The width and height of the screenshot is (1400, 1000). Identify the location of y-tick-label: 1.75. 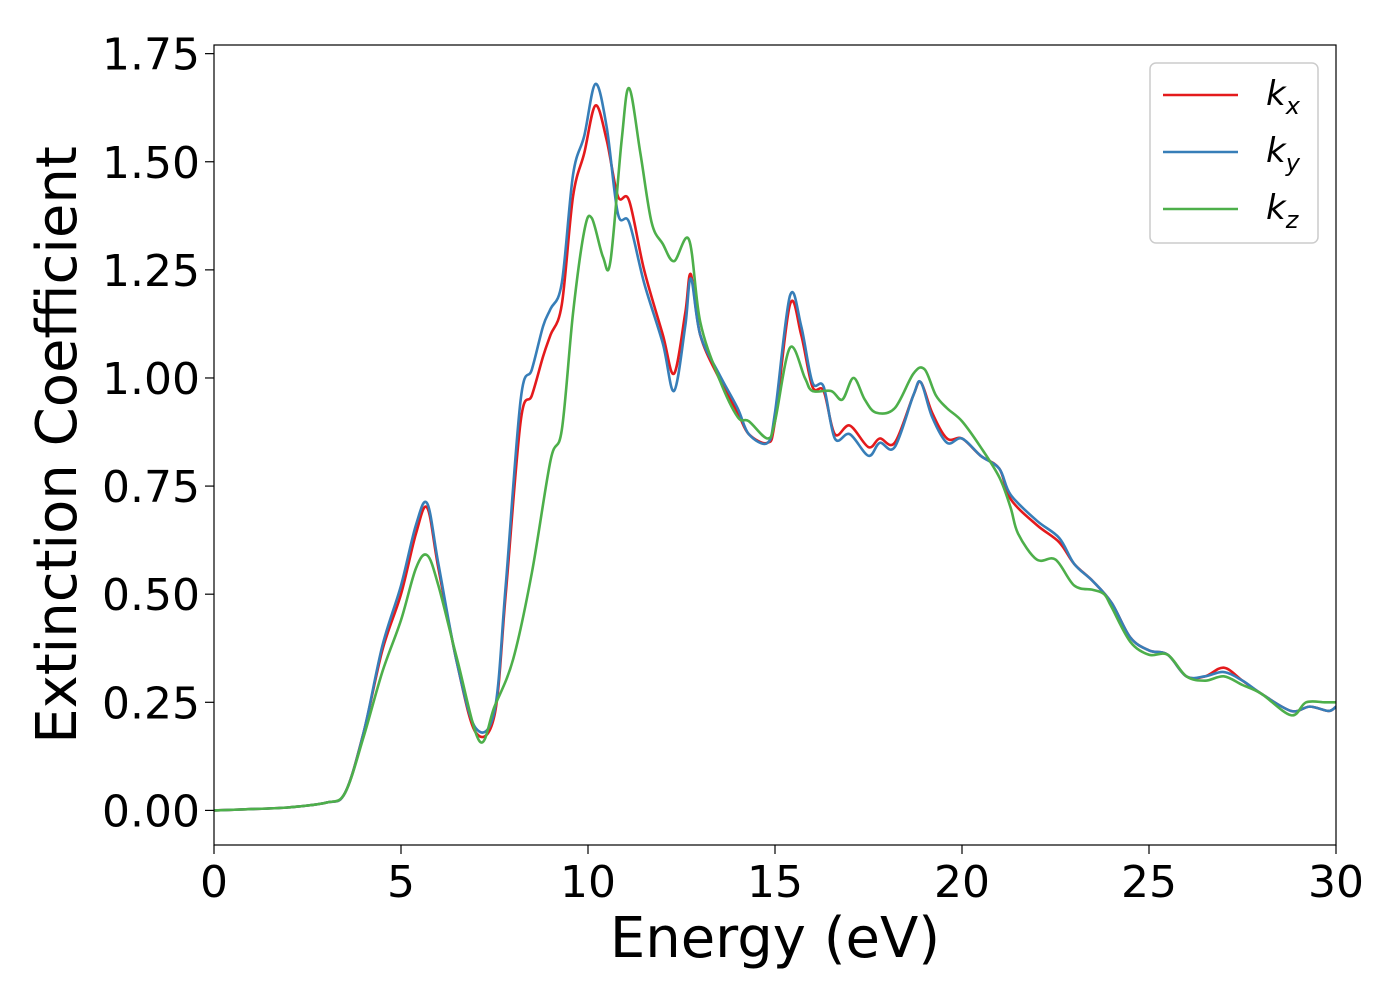
(151, 55).